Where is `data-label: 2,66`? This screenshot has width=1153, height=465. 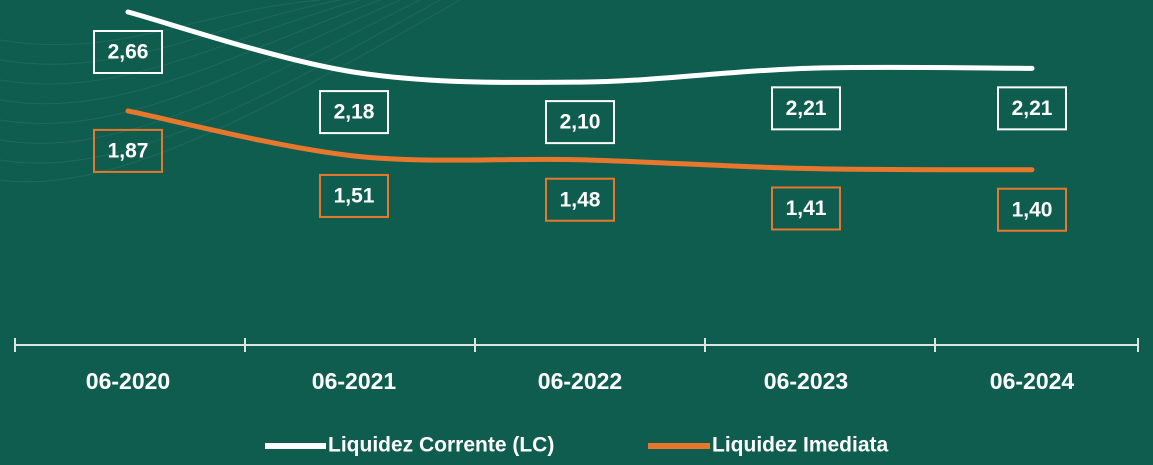
data-label: 2,66 is located at coordinates (128, 52).